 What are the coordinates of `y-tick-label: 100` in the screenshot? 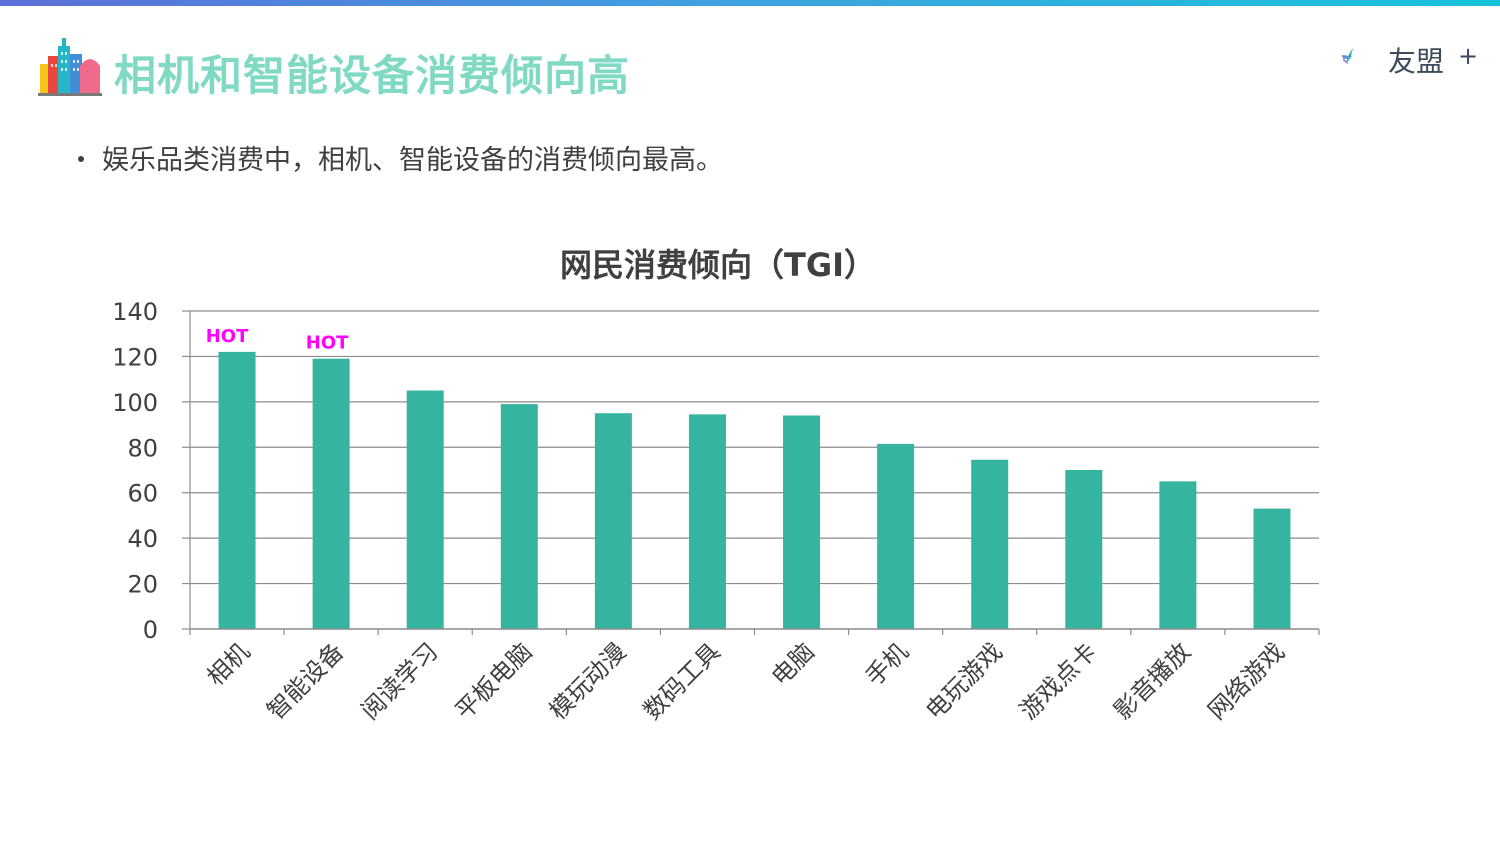 It's located at (135, 403).